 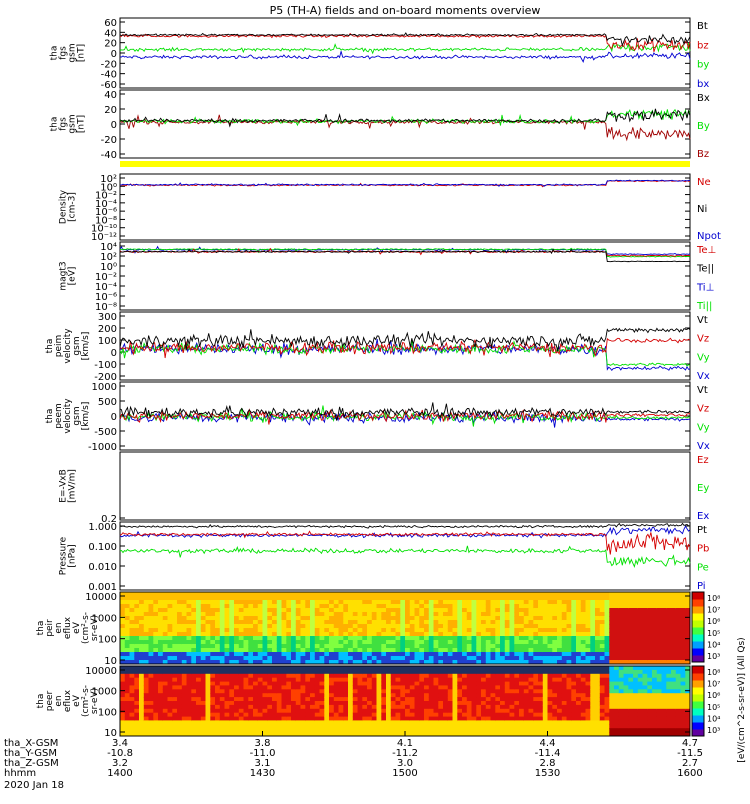 What do you see at coordinates (77, 345) in the screenshot?
I see `y-label-line: gsm` at bounding box center [77, 345].